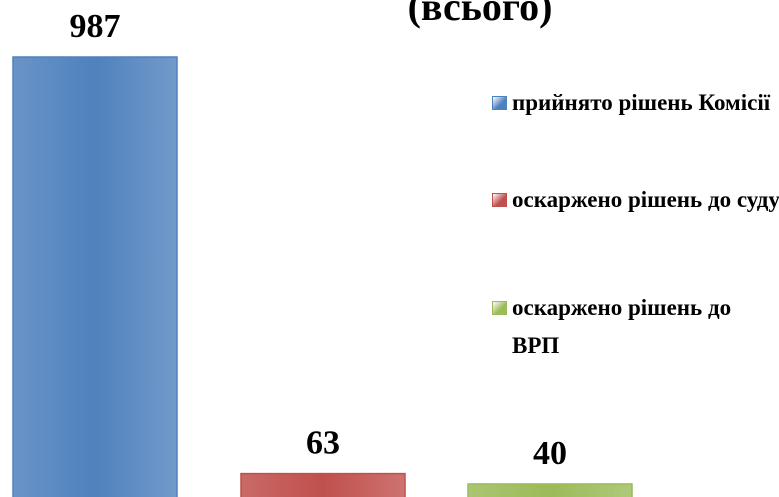 The width and height of the screenshot is (779, 497). Describe the element at coordinates (622, 326) in the screenshot. I see `legend-label: оскаржено рішень до ВРП` at that location.